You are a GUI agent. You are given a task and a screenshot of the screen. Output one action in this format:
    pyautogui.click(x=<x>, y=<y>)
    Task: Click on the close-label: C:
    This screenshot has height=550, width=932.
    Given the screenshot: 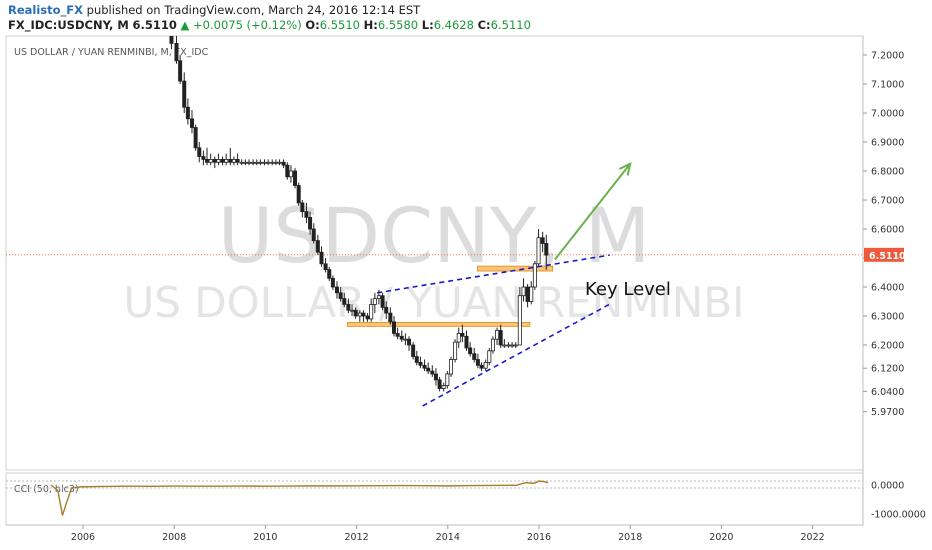 What is the action you would take?
    pyautogui.click(x=484, y=25)
    